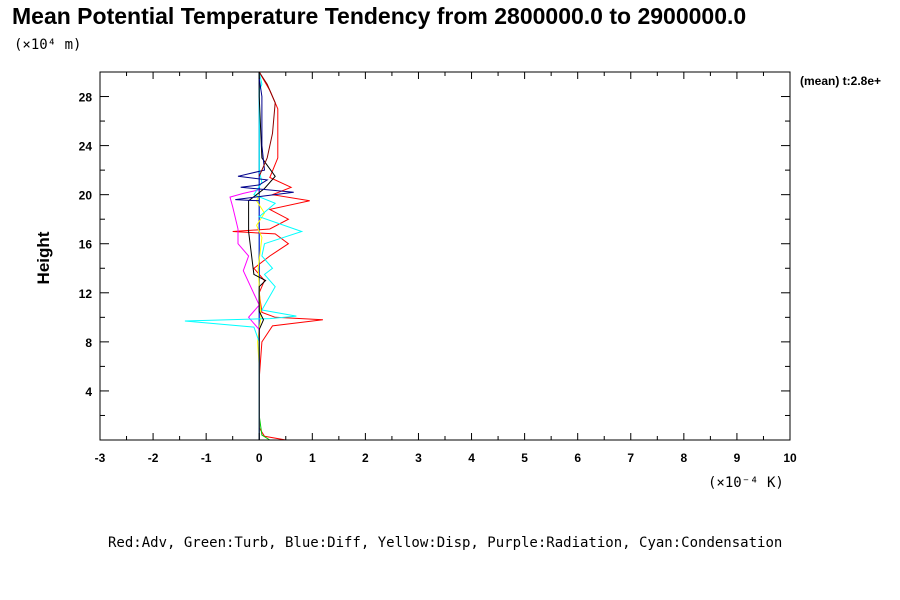  What do you see at coordinates (261, 311) in the screenshot?
I see `series-line-disp` at bounding box center [261, 311].